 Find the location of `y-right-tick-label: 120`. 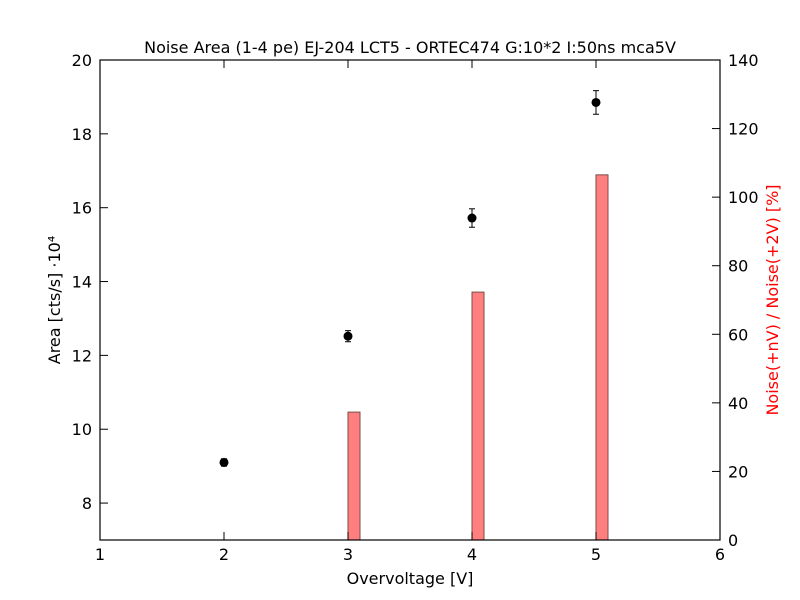

y-right-tick-label: 120 is located at coordinates (743, 129).